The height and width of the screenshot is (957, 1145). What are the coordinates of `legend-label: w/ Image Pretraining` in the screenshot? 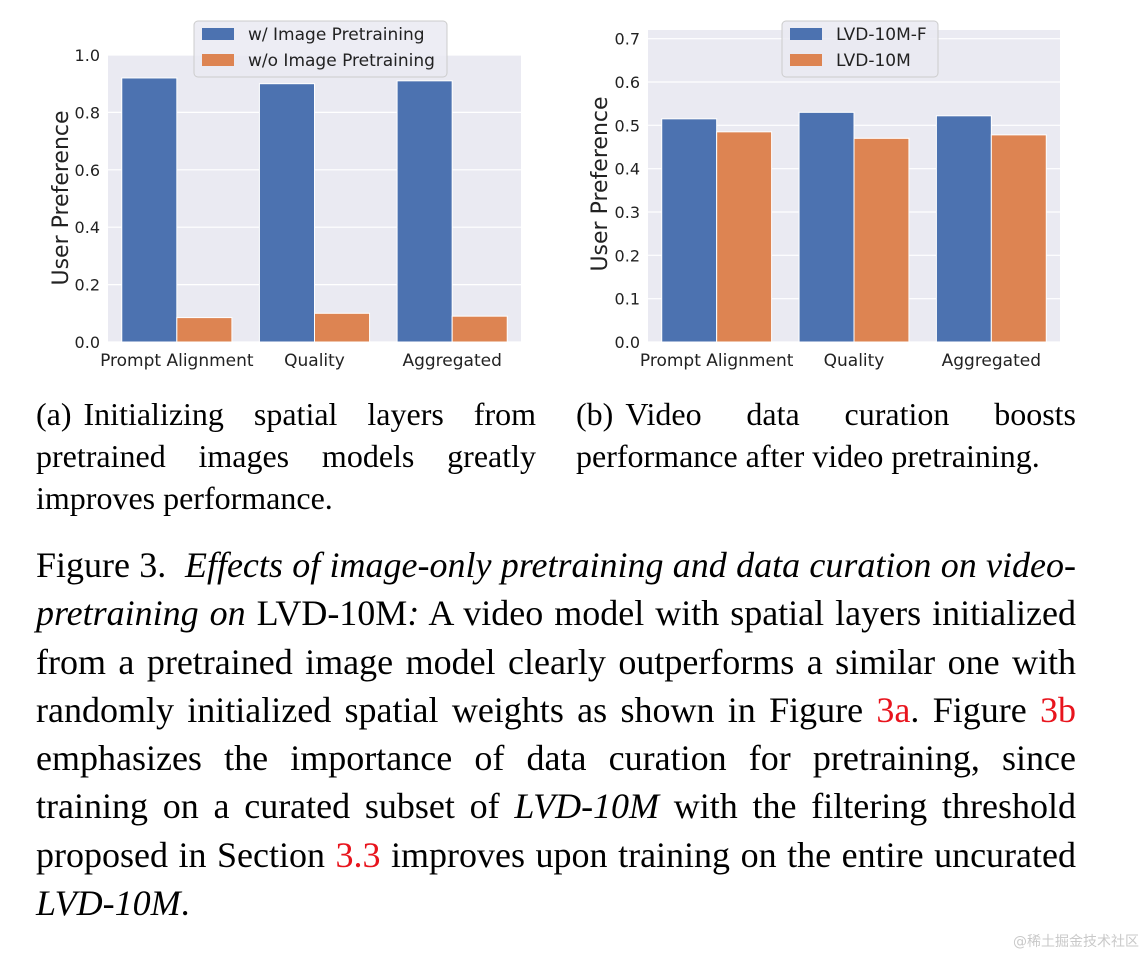 It's located at (336, 35).